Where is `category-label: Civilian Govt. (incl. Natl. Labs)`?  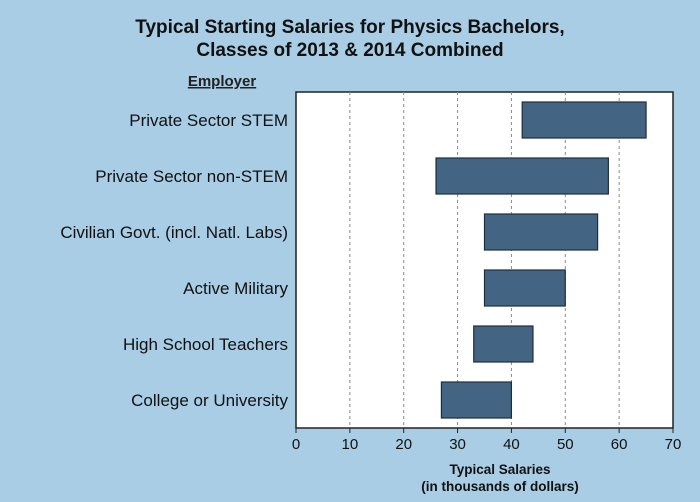 category-label: Civilian Govt. (incl. Natl. Labs) is located at coordinates (174, 232).